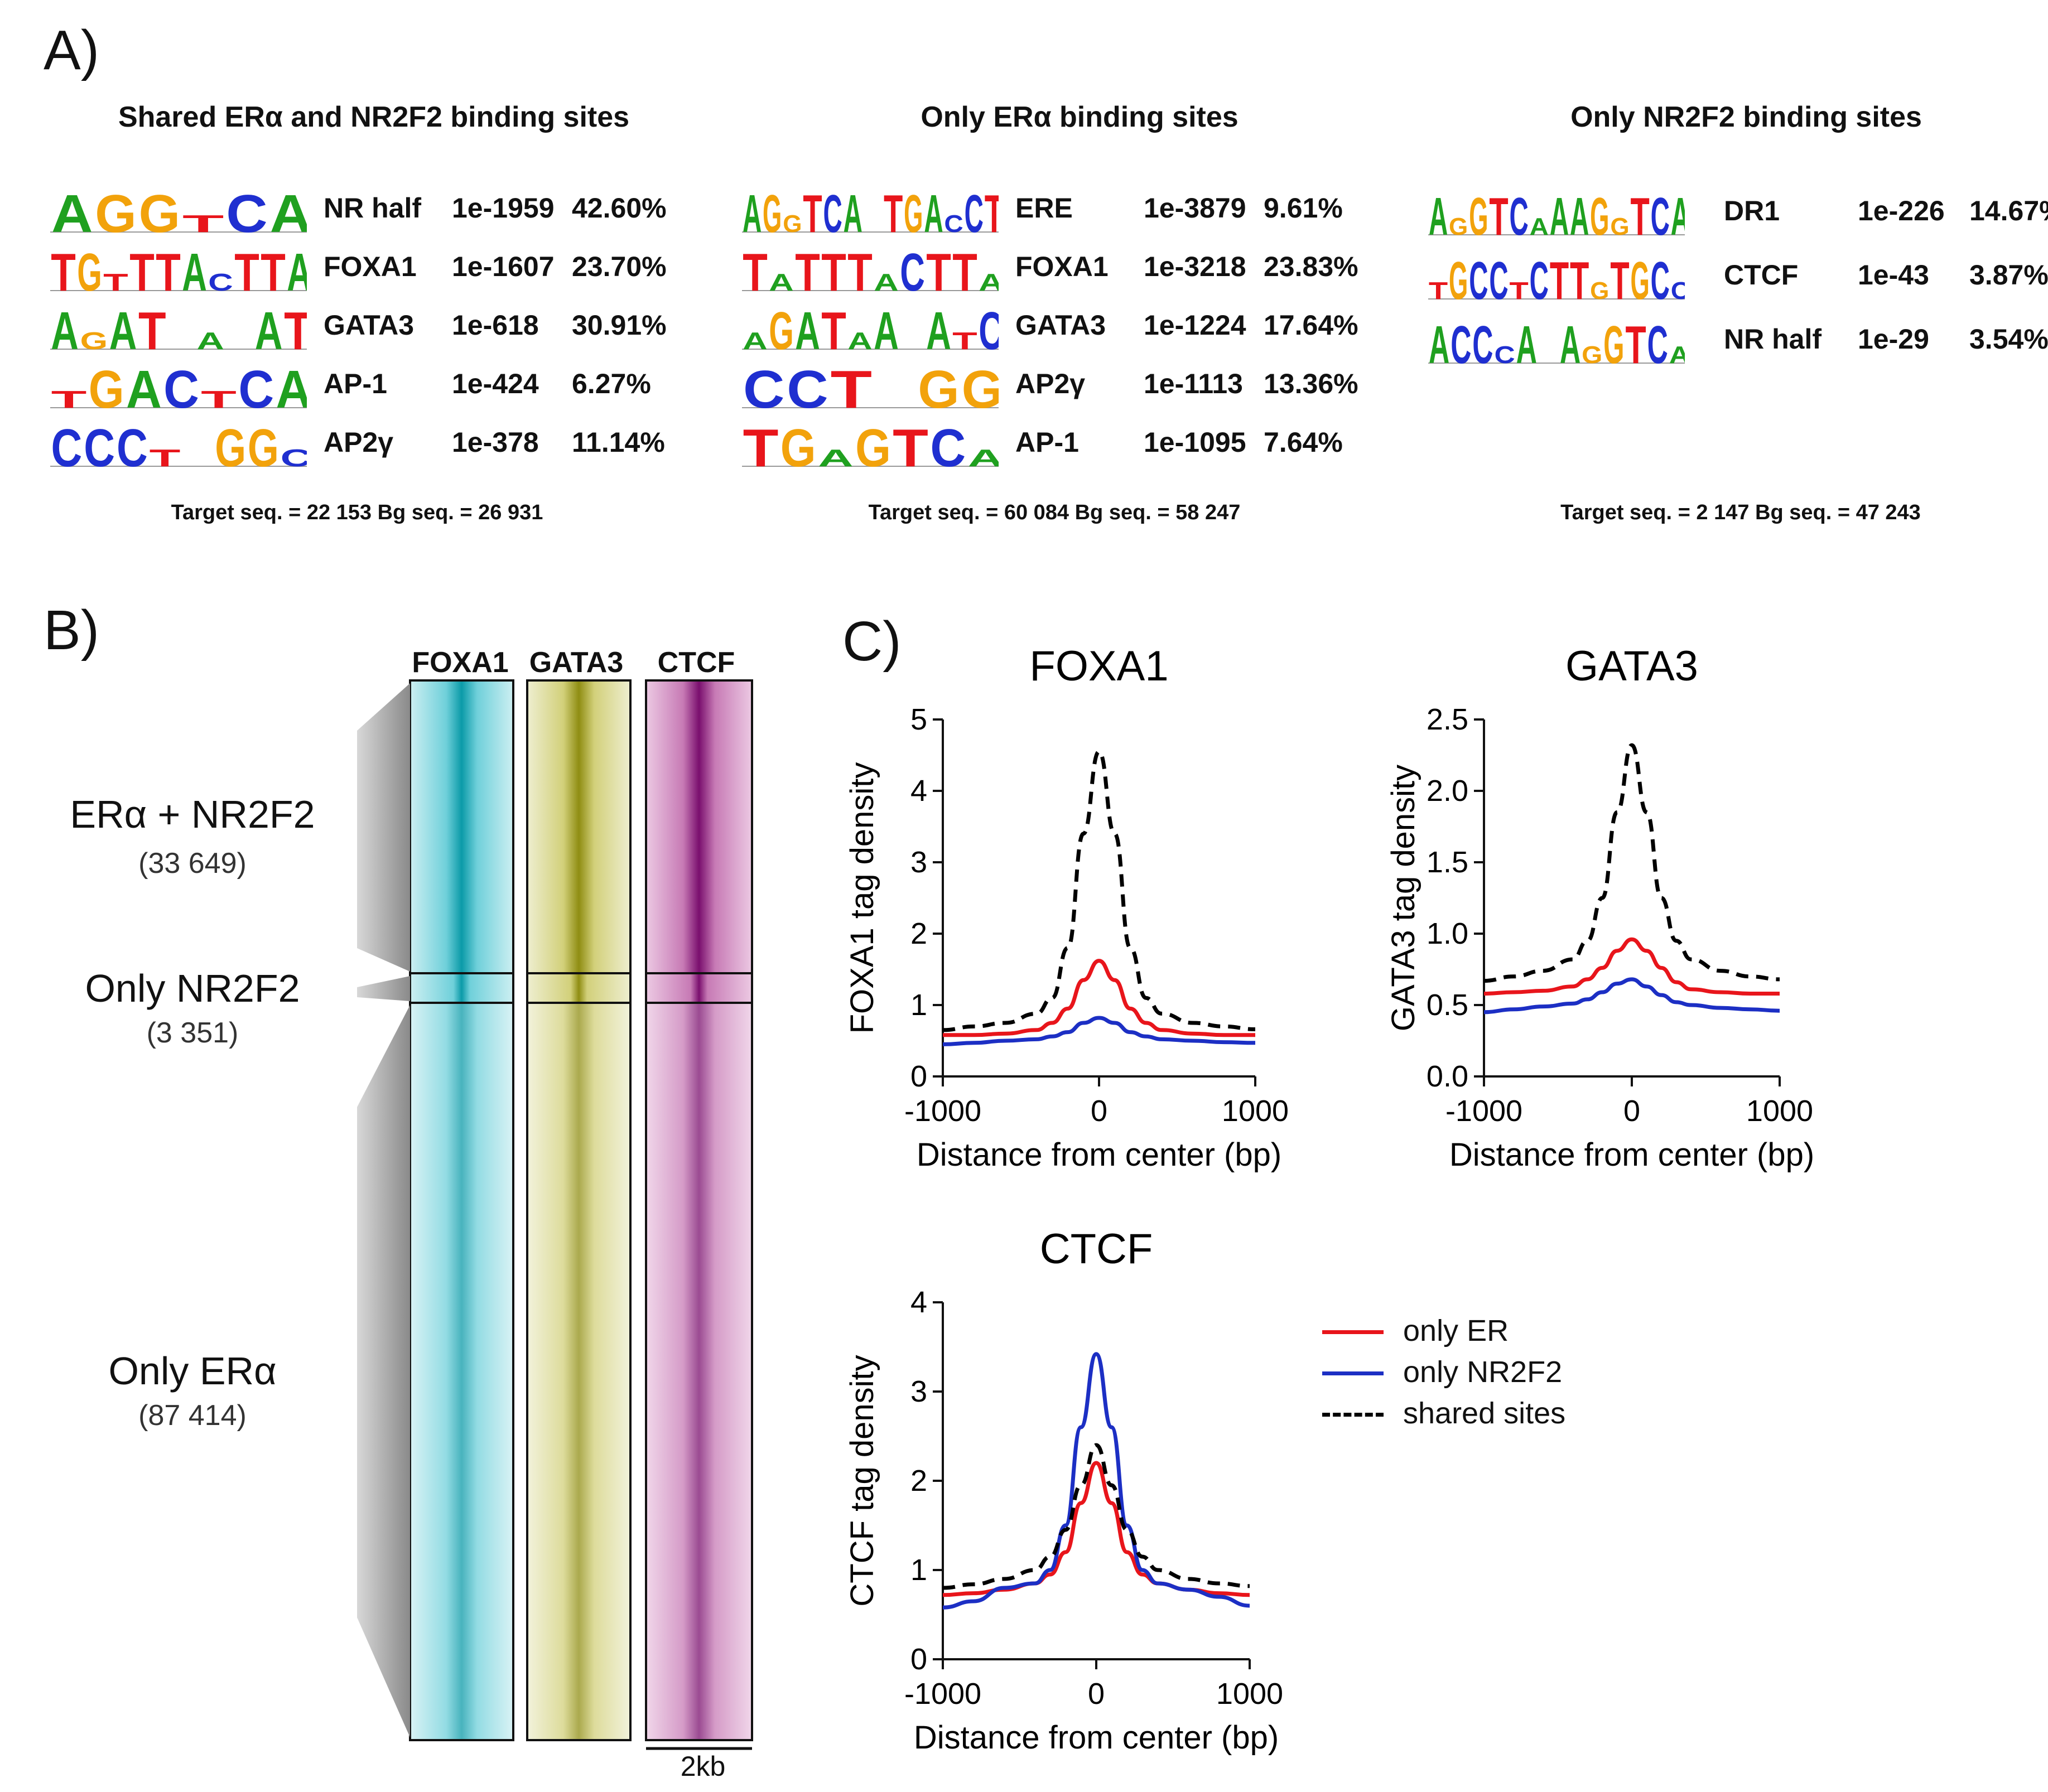 The image size is (2048, 1792). I want to click on motif-percent: 9.61%, so click(1303, 208).